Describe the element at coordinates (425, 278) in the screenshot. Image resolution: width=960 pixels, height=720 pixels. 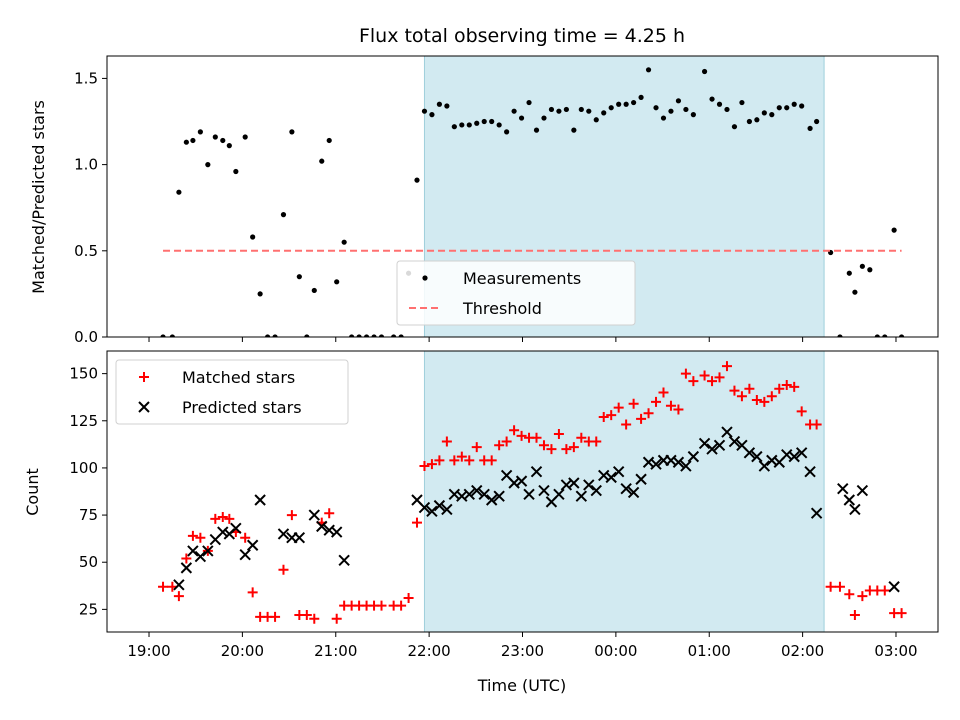
I see `legend-marker-measurements` at that location.